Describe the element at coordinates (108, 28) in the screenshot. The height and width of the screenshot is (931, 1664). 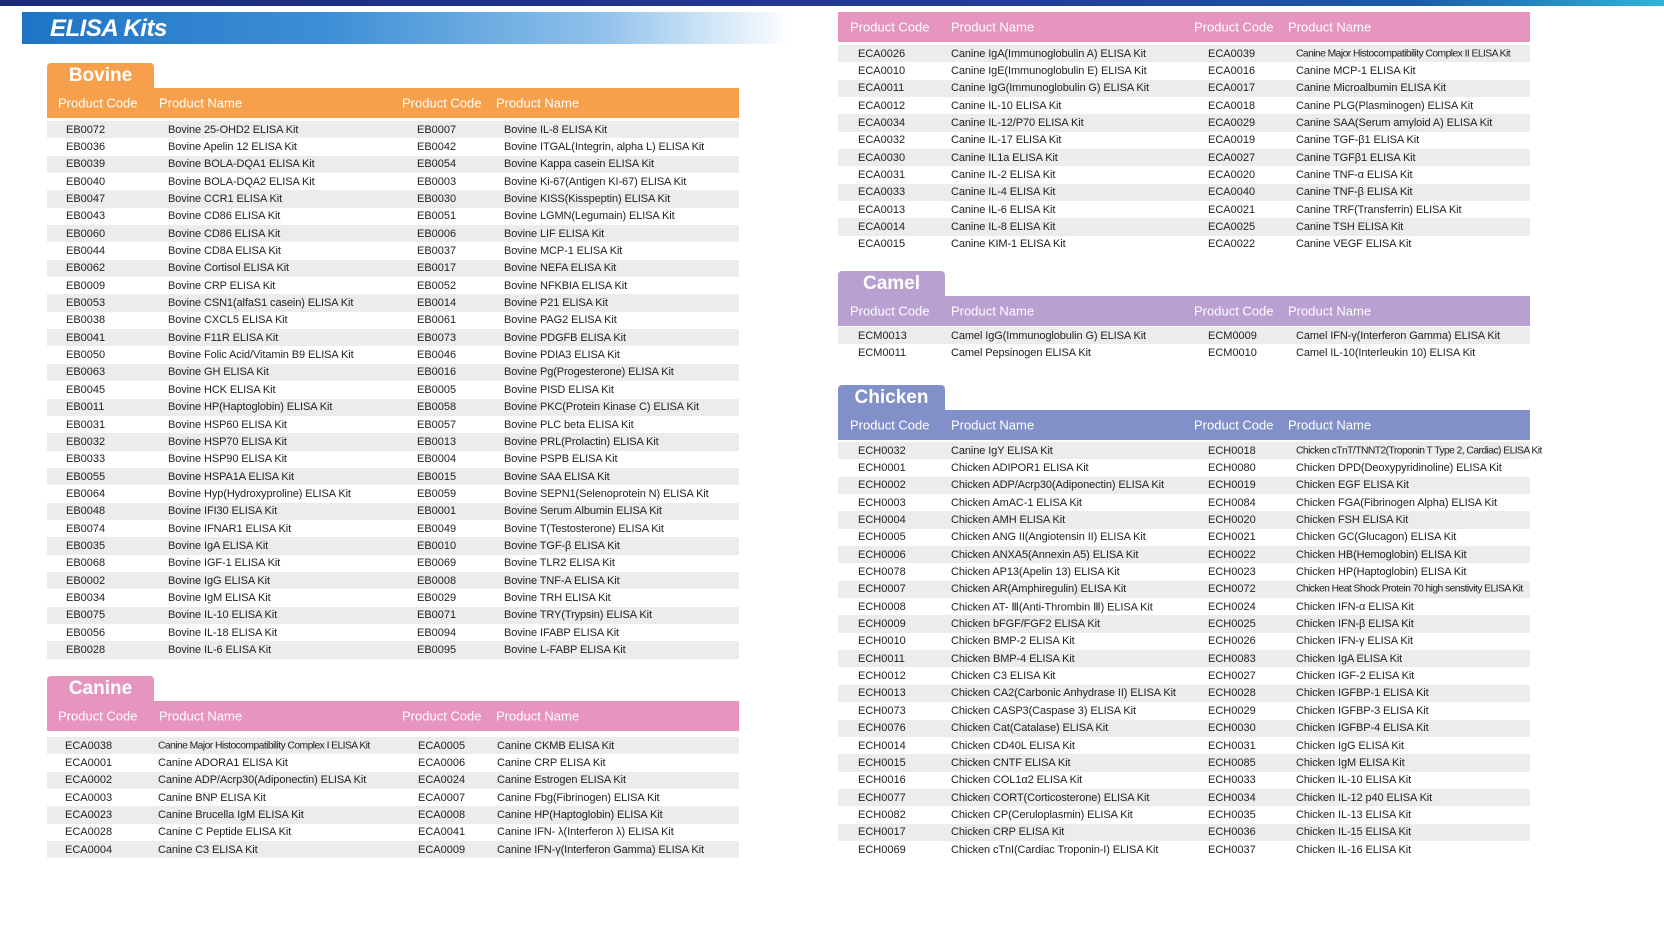
I see `page-title: ELISA Kits` at that location.